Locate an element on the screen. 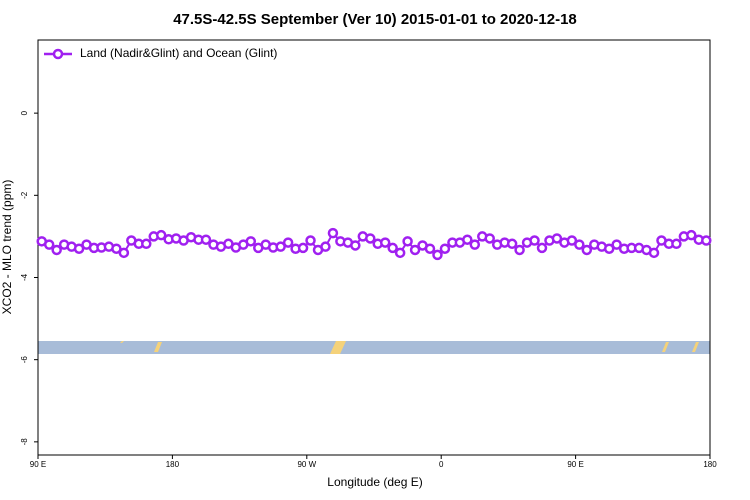  y-tick-label: -4 is located at coordinates (24, 277).